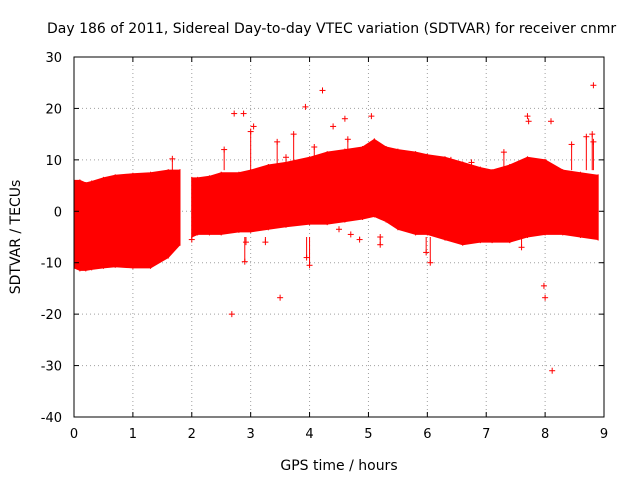 The image size is (640, 480). What do you see at coordinates (338, 466) in the screenshot?
I see `x-axis-label: GPS time / hours` at bounding box center [338, 466].